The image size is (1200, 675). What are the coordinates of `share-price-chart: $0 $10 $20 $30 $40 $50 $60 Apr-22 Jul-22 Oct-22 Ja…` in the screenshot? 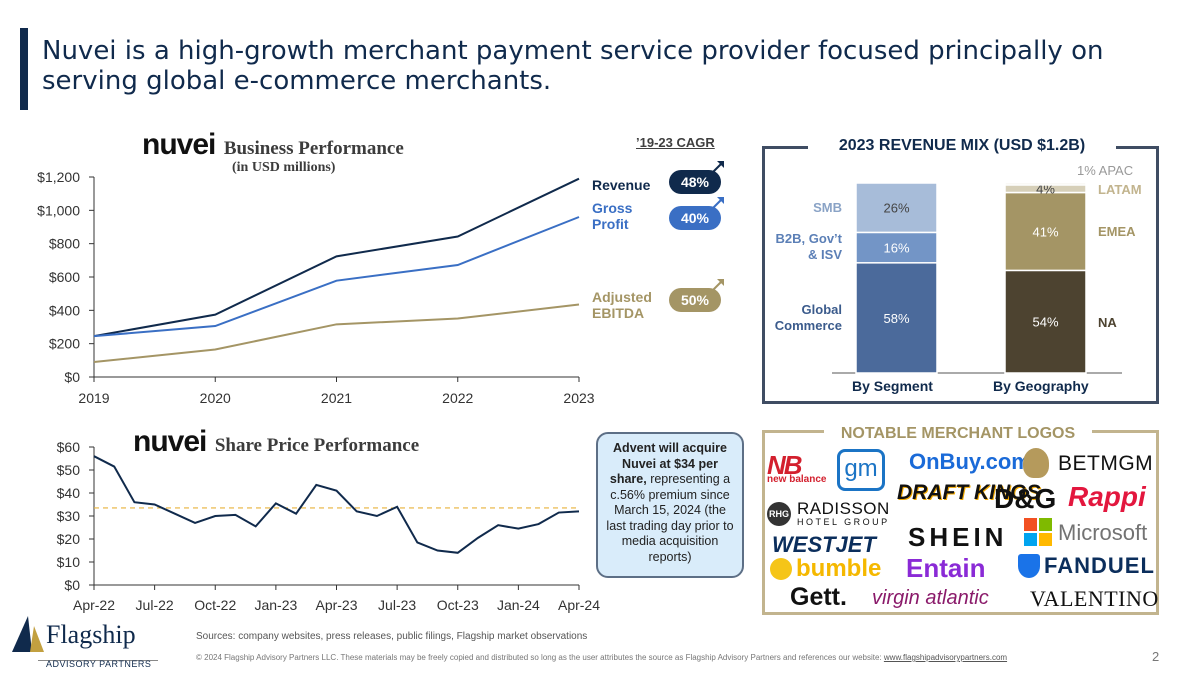 It's located at (328, 526).